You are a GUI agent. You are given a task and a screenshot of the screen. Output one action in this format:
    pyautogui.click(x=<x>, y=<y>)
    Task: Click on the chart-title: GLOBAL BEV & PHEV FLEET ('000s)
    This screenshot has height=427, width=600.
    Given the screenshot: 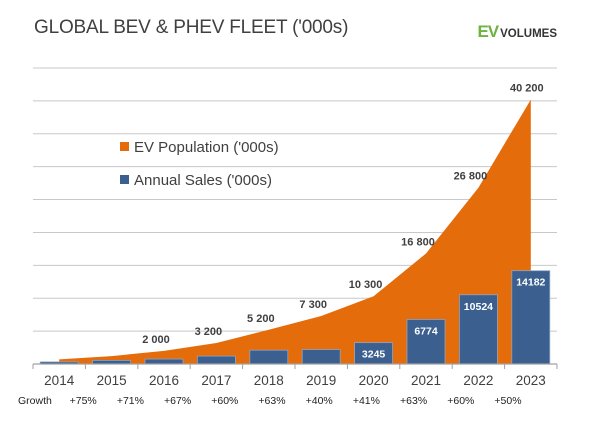 What is the action you would take?
    pyautogui.click(x=191, y=27)
    